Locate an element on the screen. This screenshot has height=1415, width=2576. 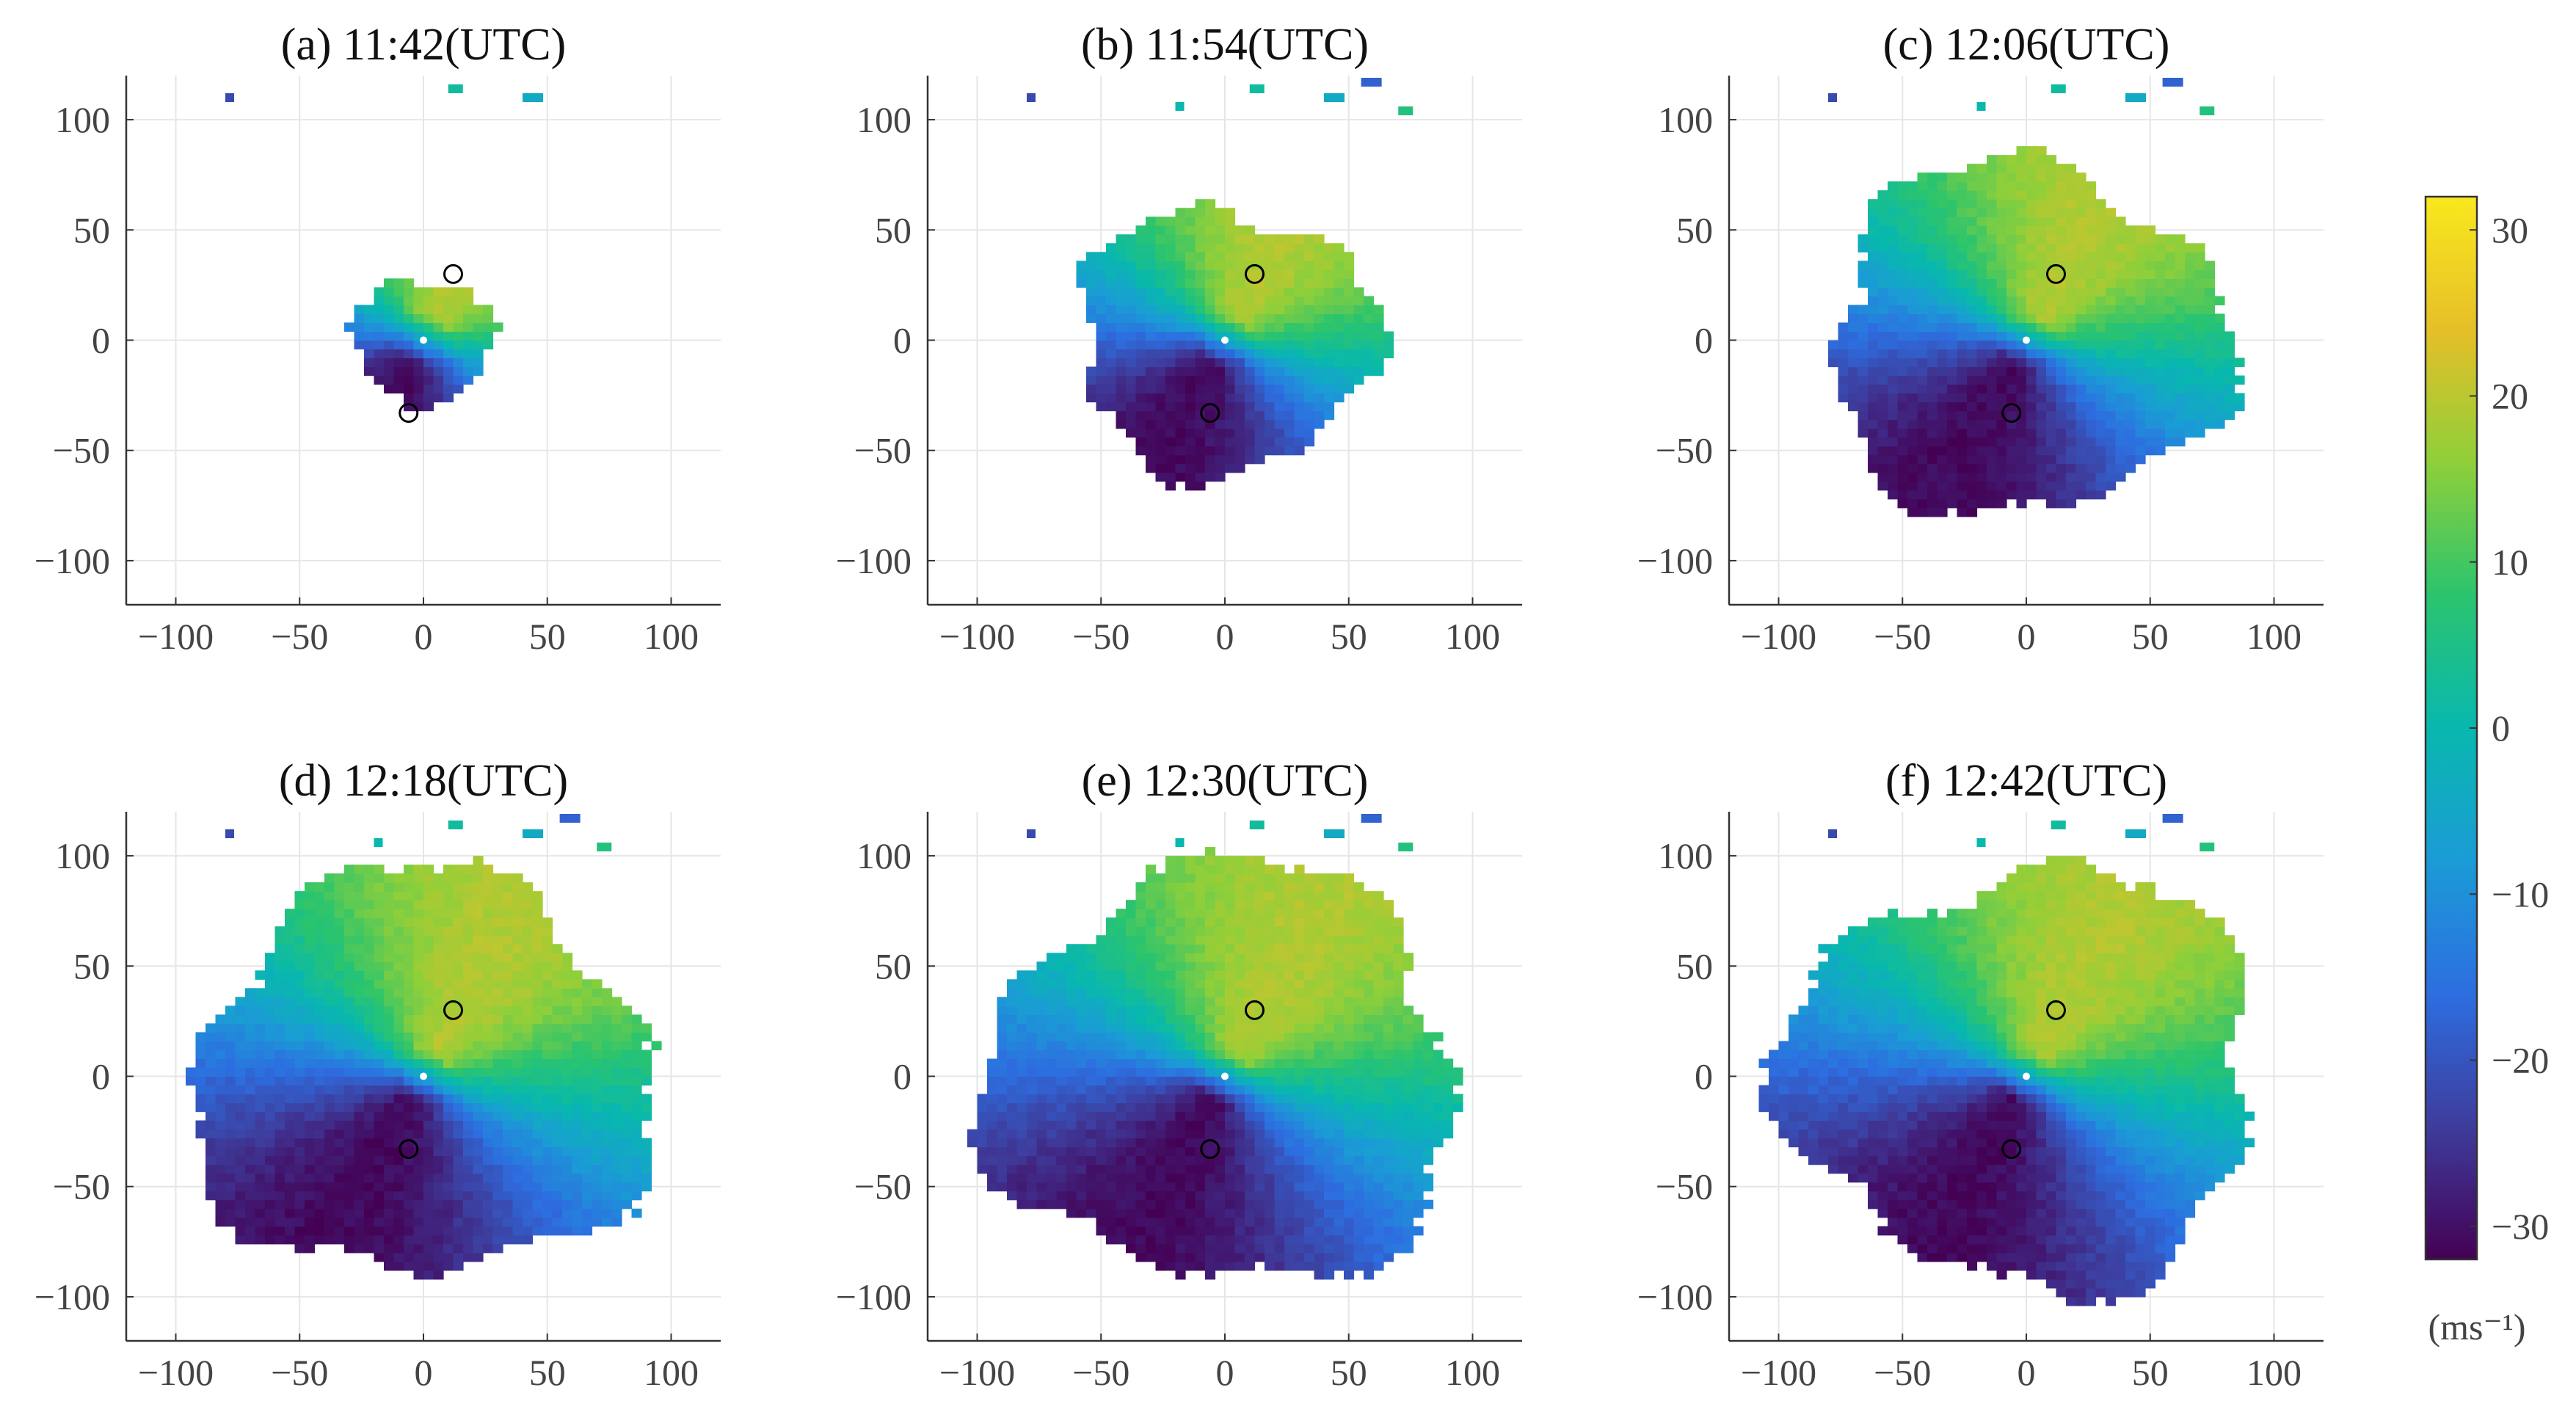
x-tick-label: −100 is located at coordinates (176, 636).